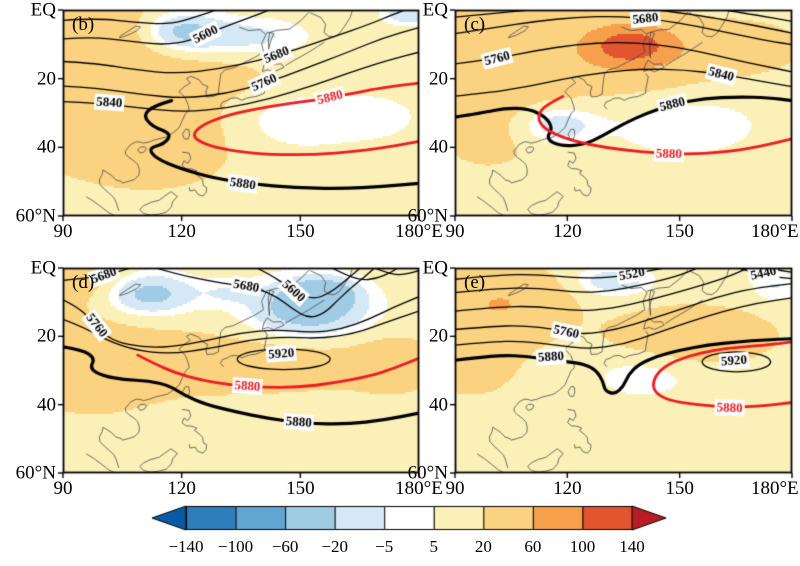 The image size is (800, 566). Describe the element at coordinates (83, 24) in the screenshot. I see `panel-label-b: (b)` at that location.